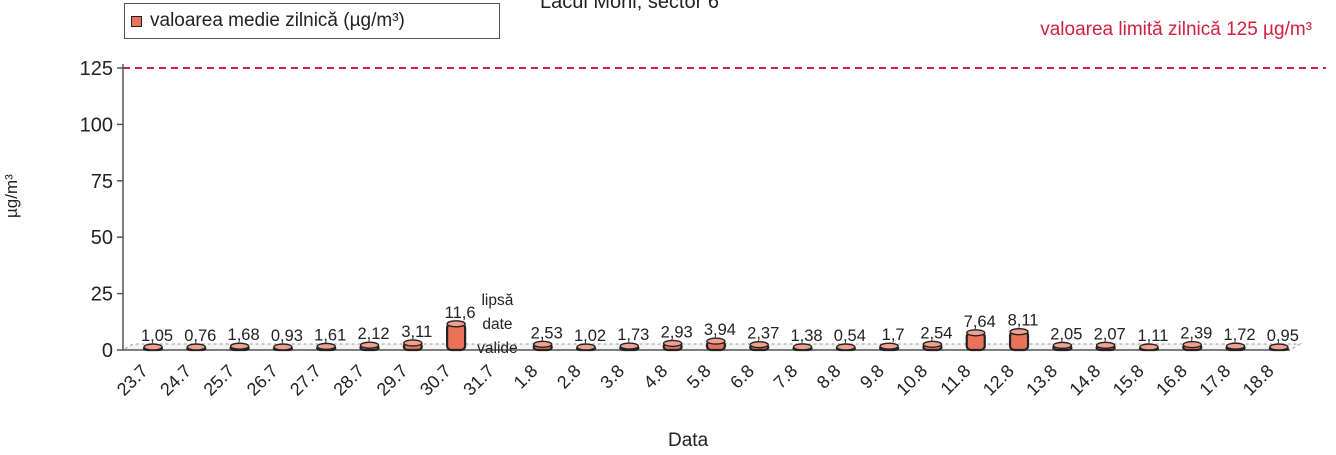  I want to click on x-tick-label: 9.8, so click(872, 377).